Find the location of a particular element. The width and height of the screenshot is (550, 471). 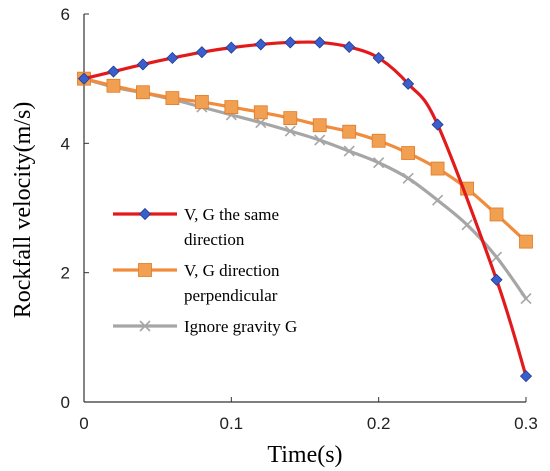

legend-entry-3: Ignore gravity G is located at coordinates (205, 326).